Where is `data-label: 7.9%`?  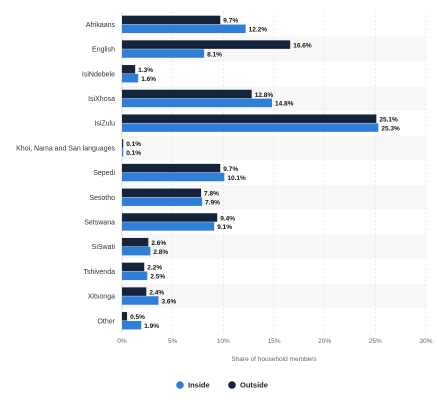 data-label: 7.9% is located at coordinates (212, 202).